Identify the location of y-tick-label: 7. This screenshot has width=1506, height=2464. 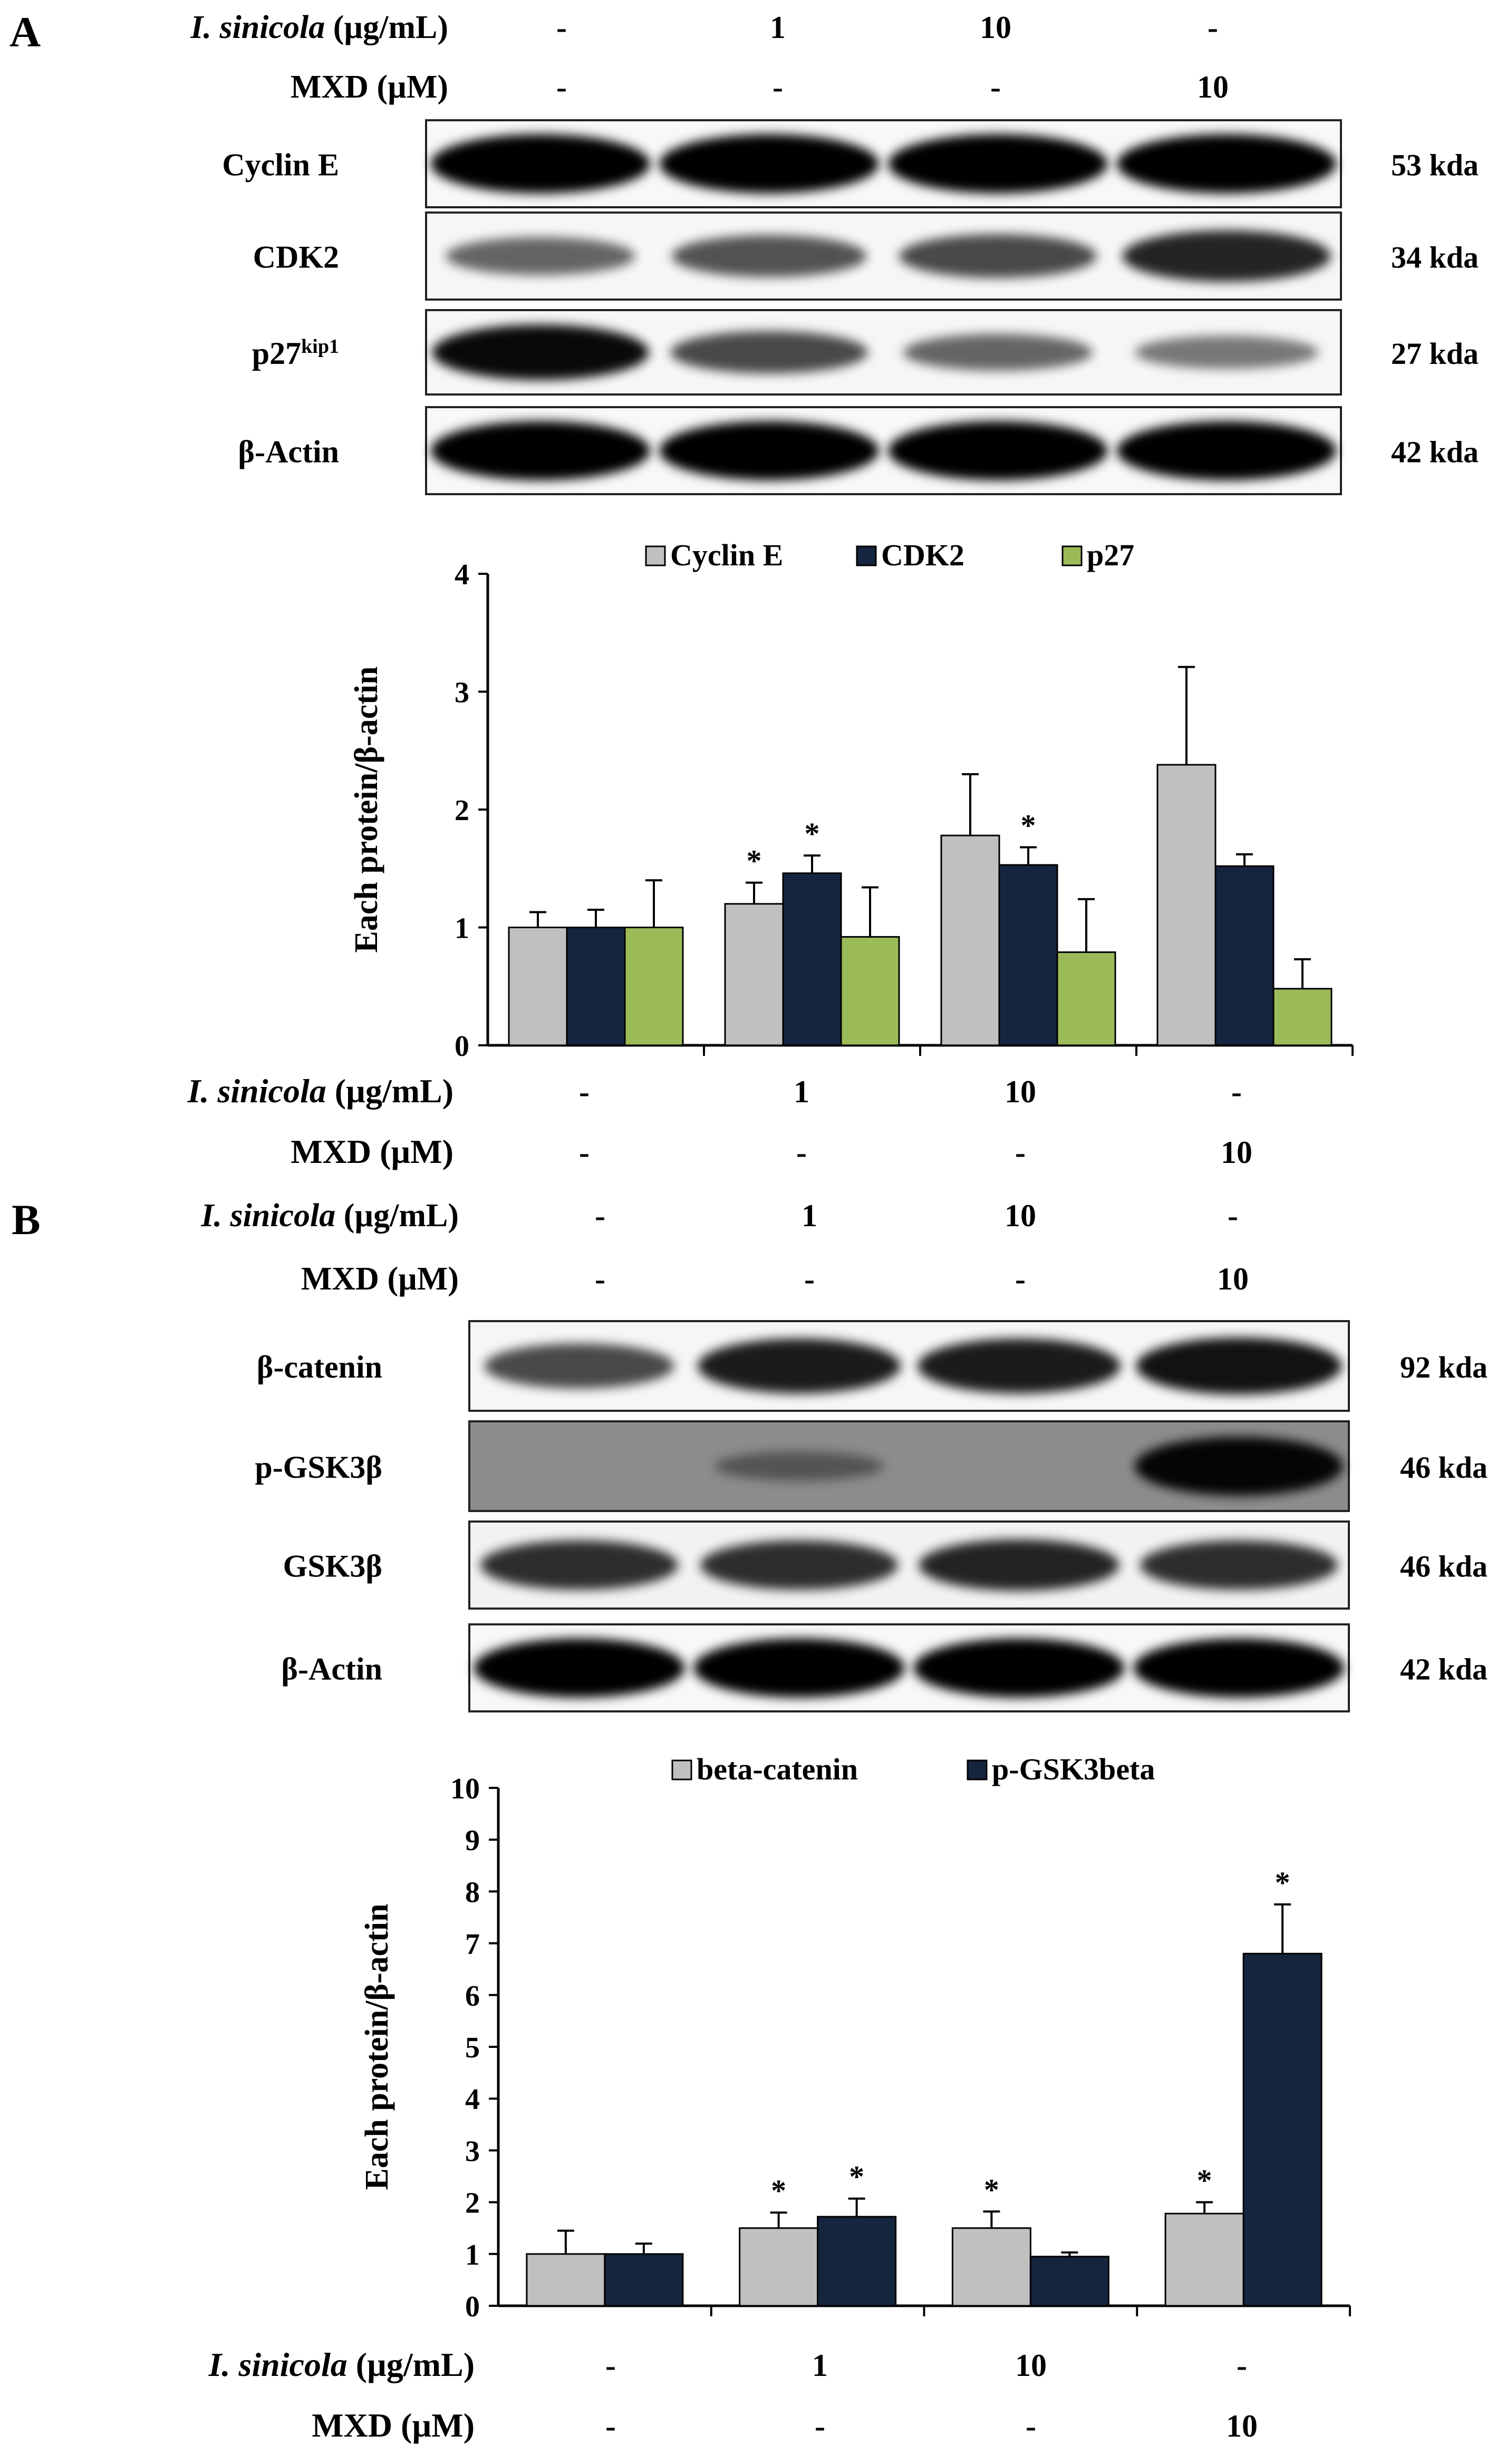
(473, 1944).